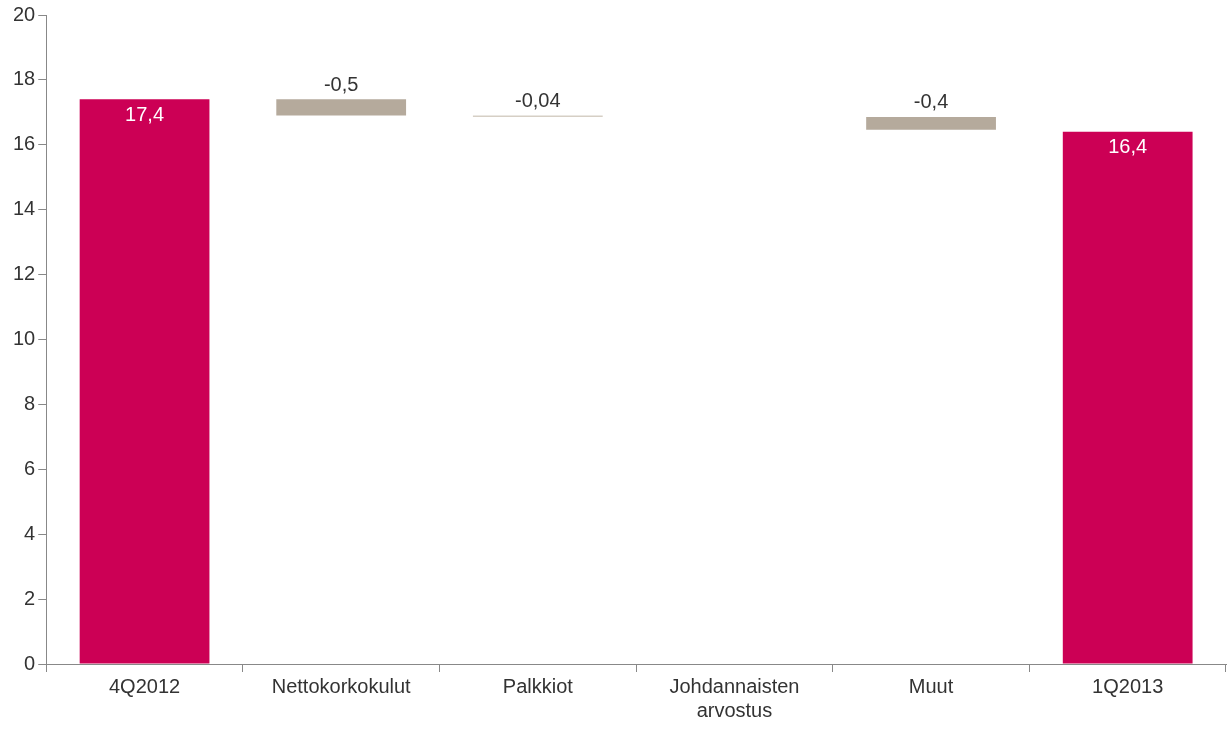 The image size is (1231, 731). Describe the element at coordinates (341, 685) in the screenshot. I see `x-tick-label: Nettokorkokulut` at that location.